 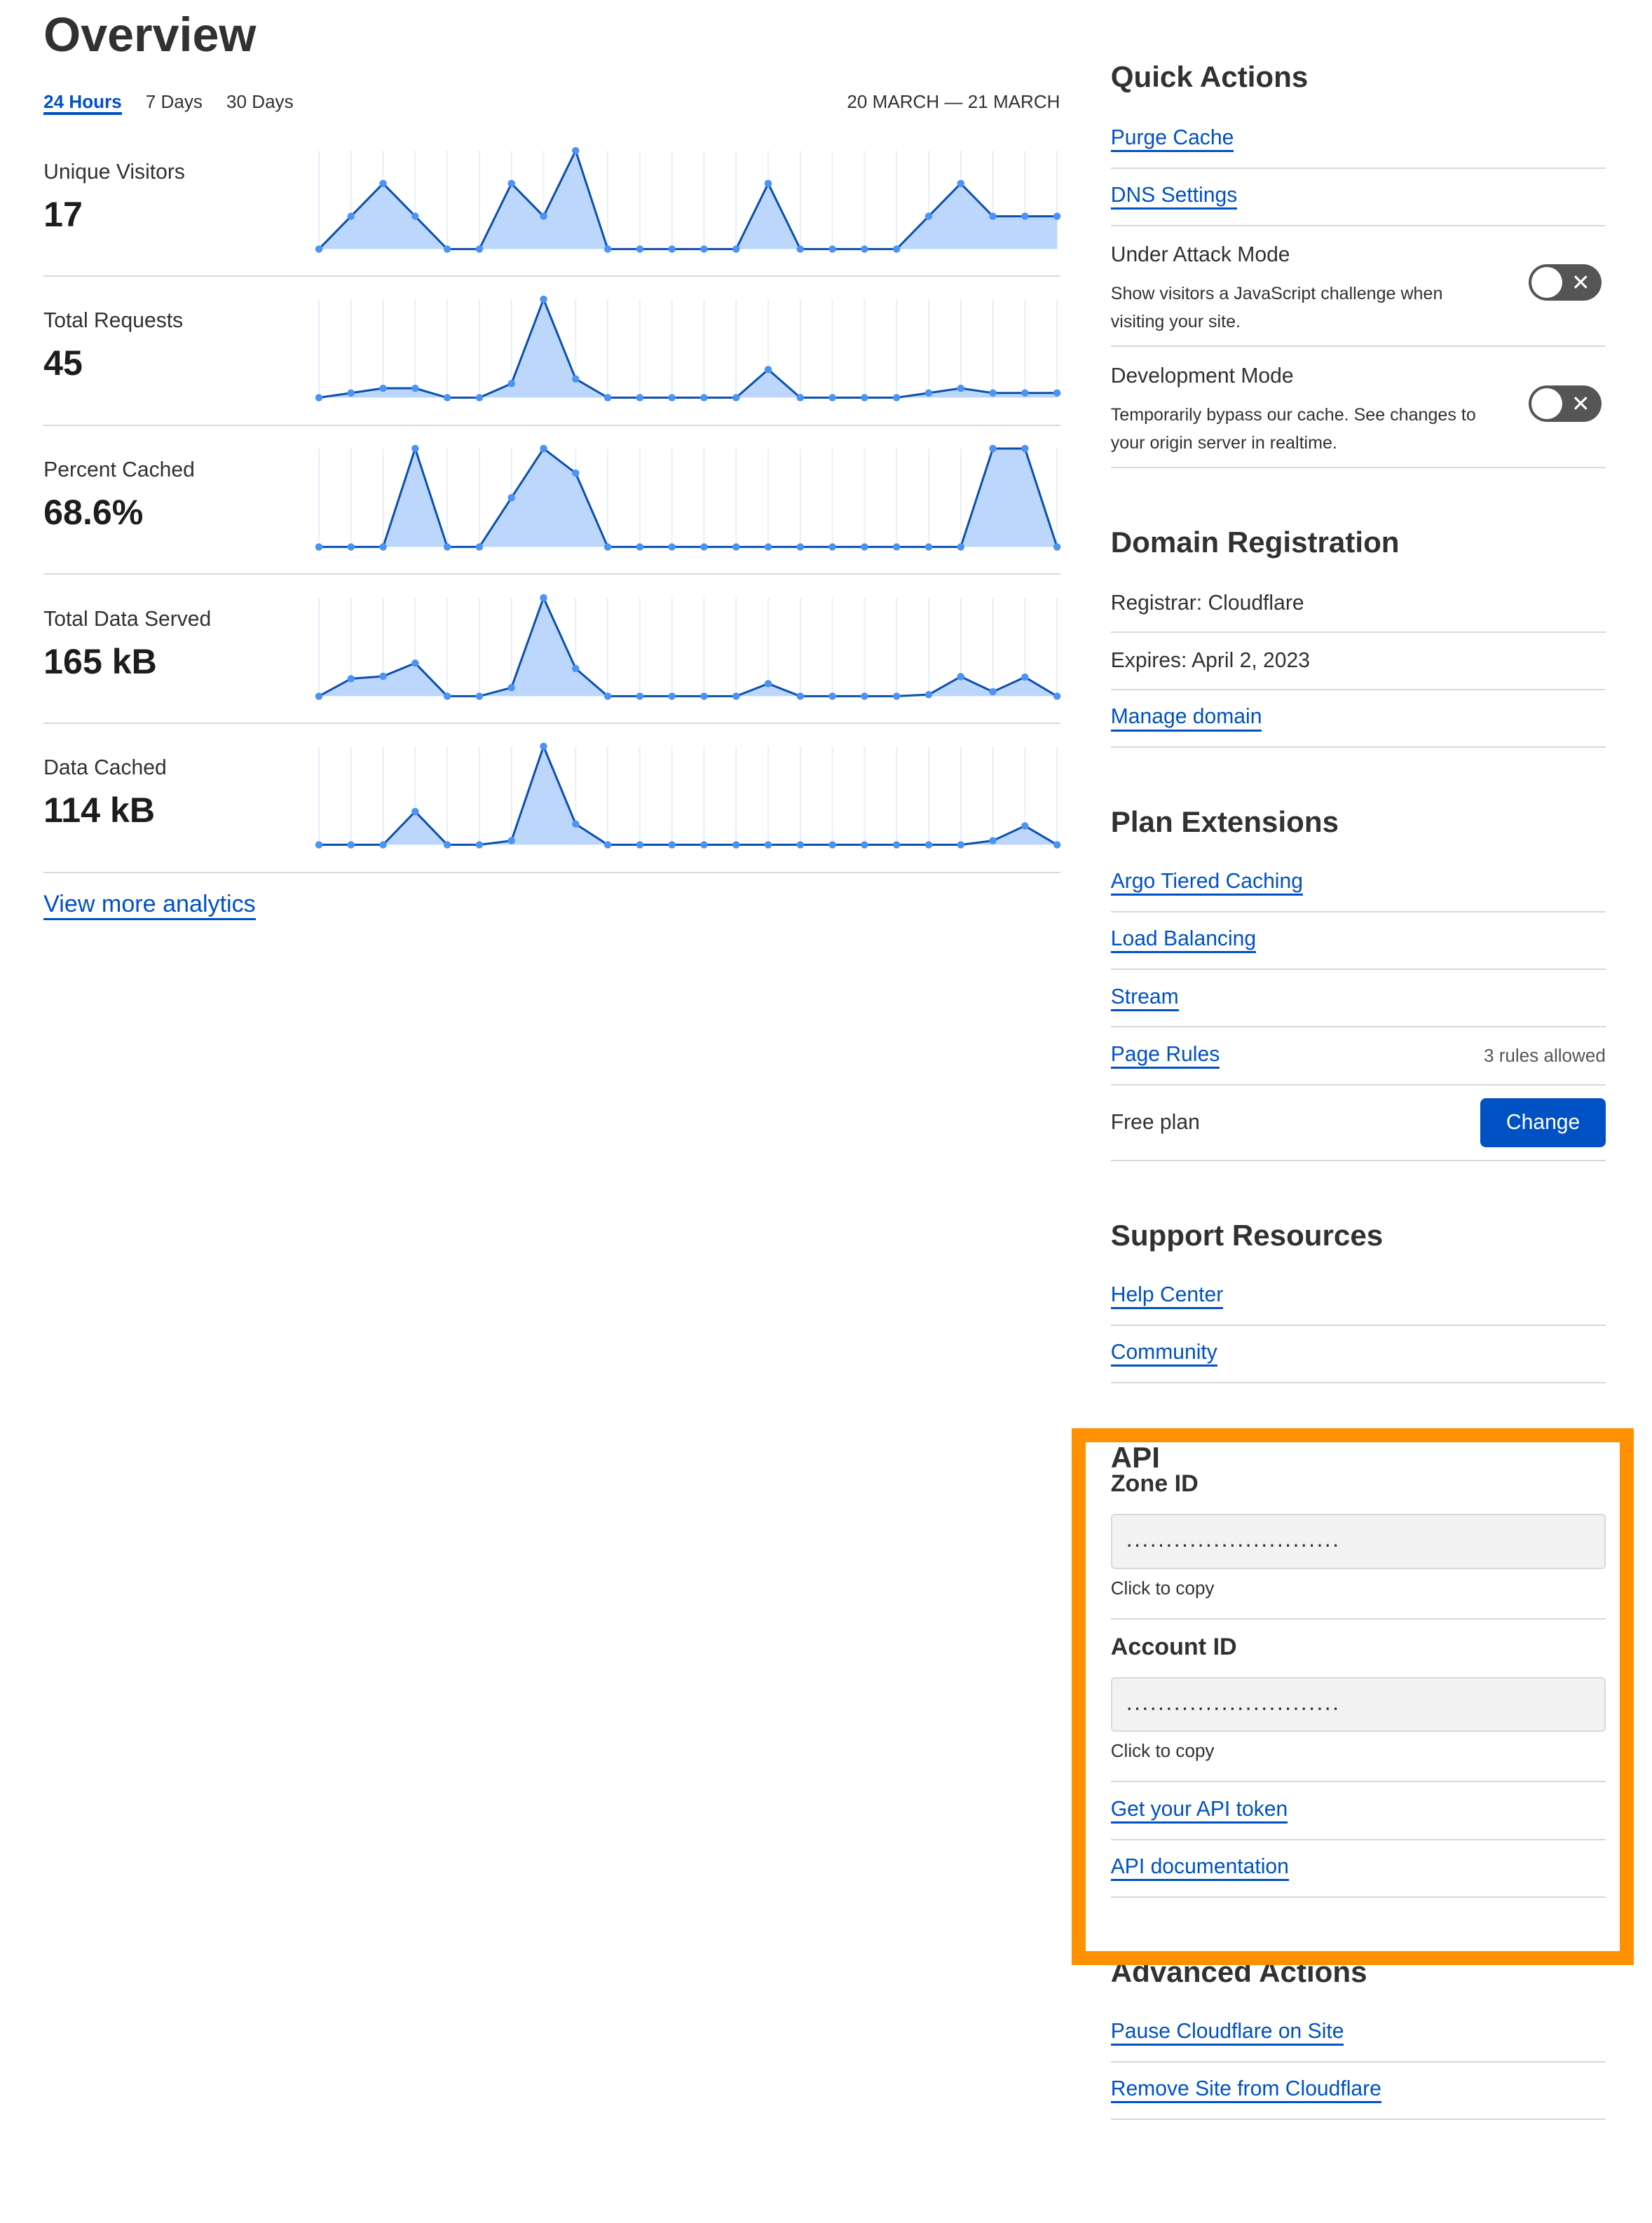 I want to click on list-item: Pause Cloudflare on Site, so click(x=1358, y=2033).